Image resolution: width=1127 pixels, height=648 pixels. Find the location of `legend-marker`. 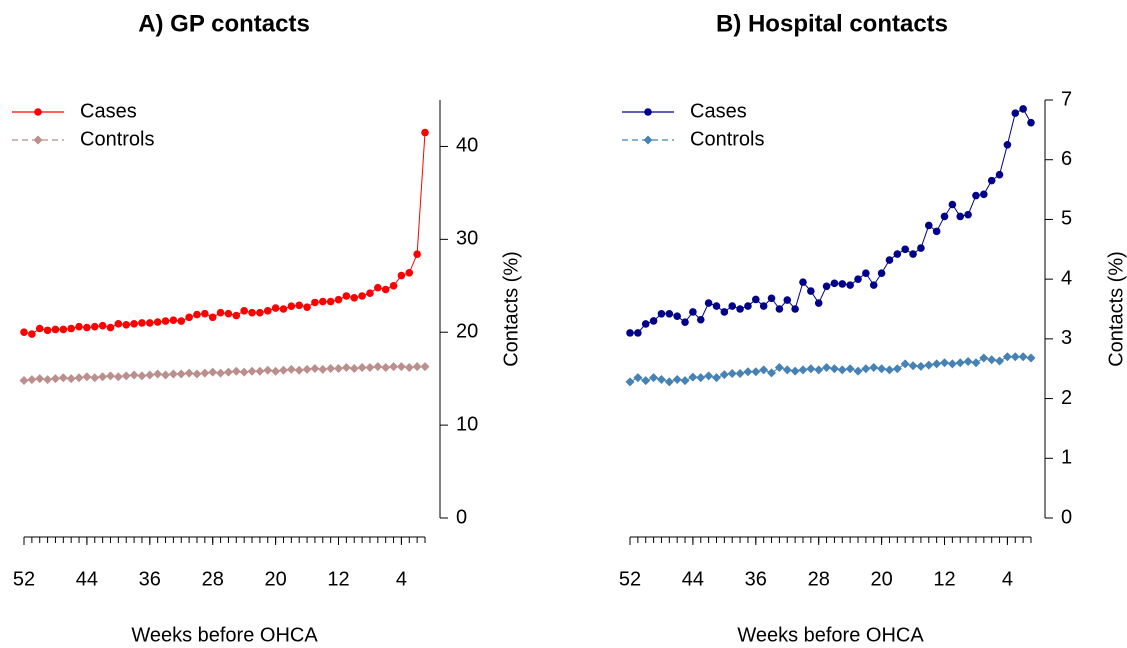

legend-marker is located at coordinates (38, 140).